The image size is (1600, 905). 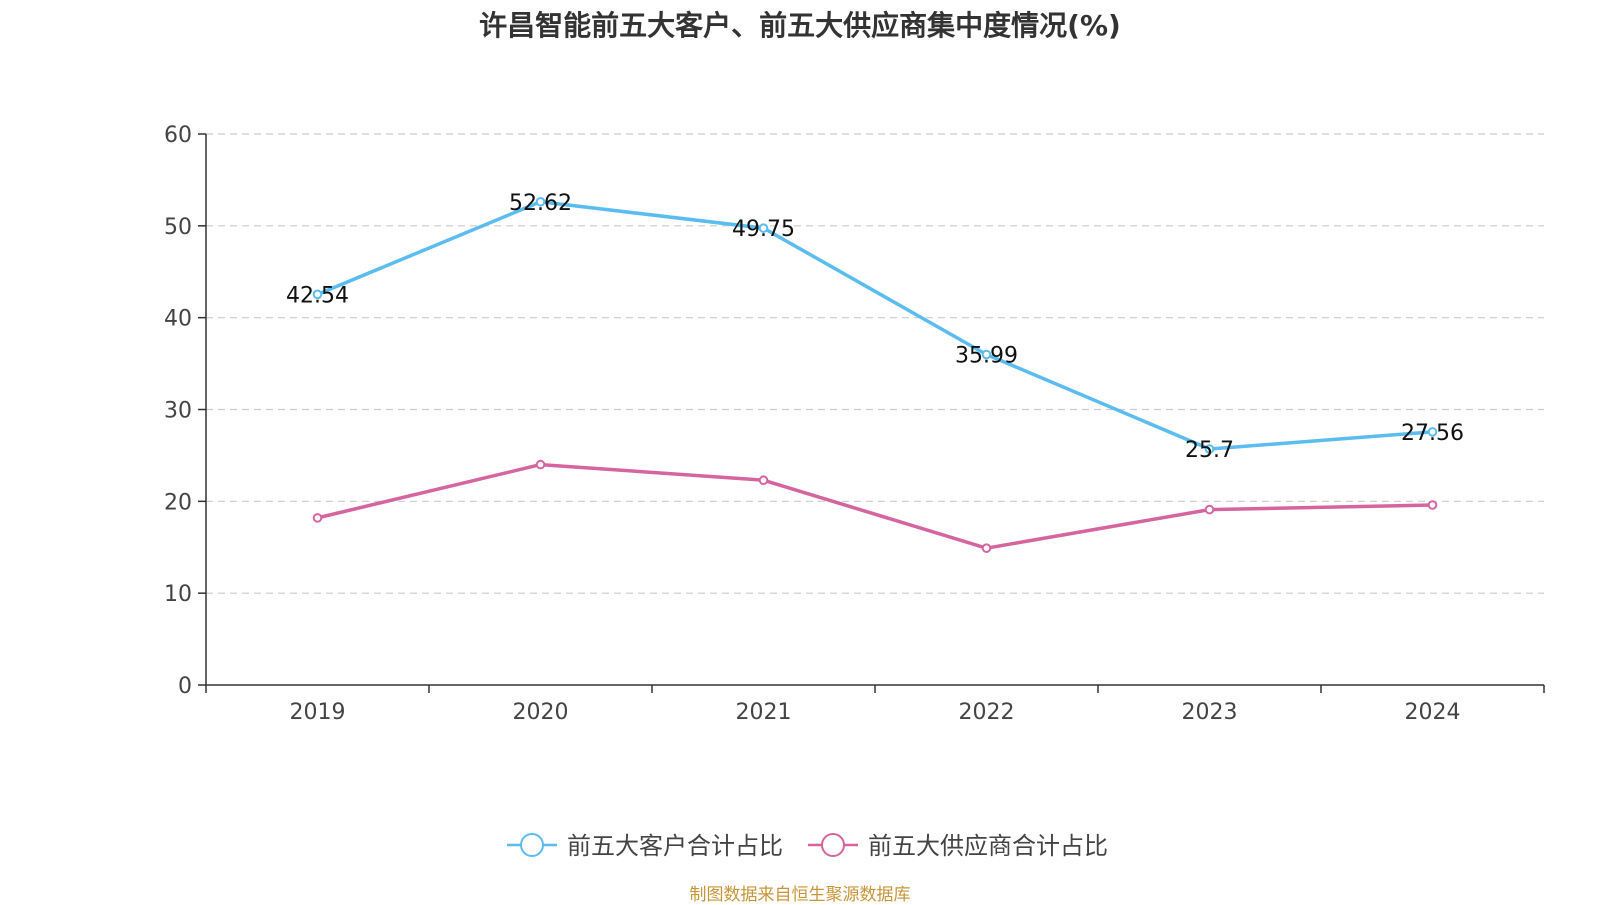 I want to click on data-label: 35.99, so click(x=986, y=355).